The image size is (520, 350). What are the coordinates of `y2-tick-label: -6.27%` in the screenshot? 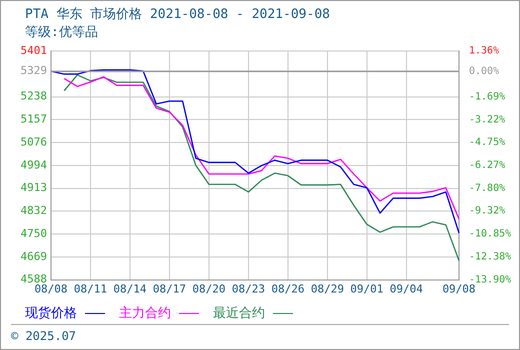 It's located at (487, 165).